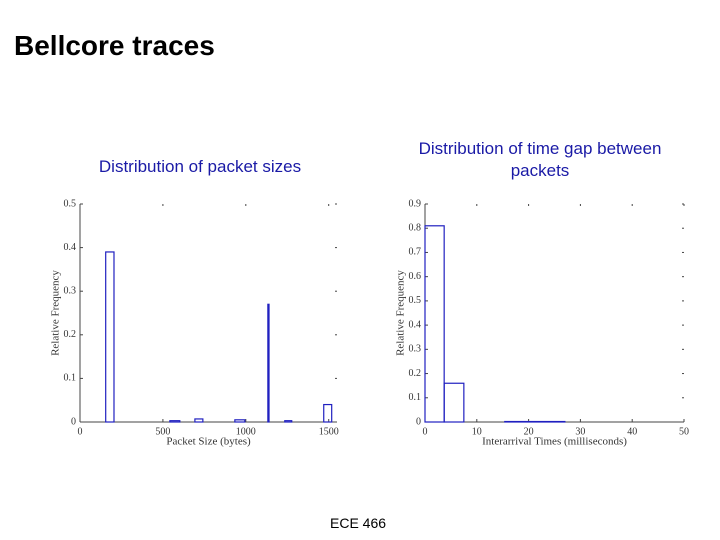 The image size is (720, 540). What do you see at coordinates (529, 431) in the screenshot?
I see `x-tick-label: 20` at bounding box center [529, 431].